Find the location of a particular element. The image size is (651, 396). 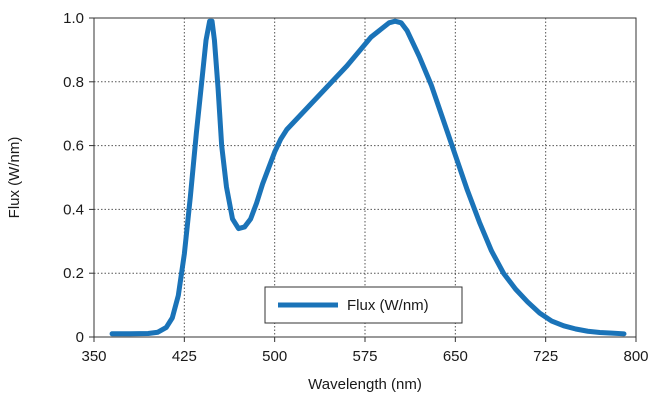

legend: Flux (W/nm) is located at coordinates (363, 305).